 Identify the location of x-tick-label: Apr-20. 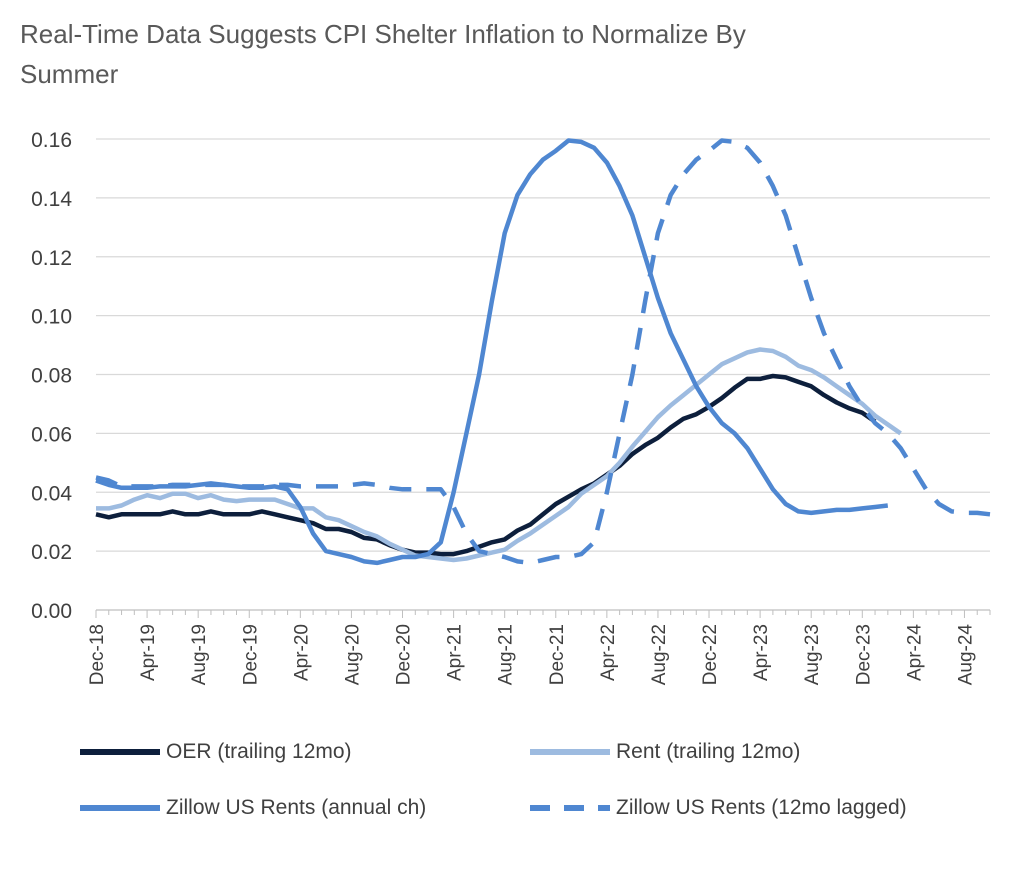
(301, 652).